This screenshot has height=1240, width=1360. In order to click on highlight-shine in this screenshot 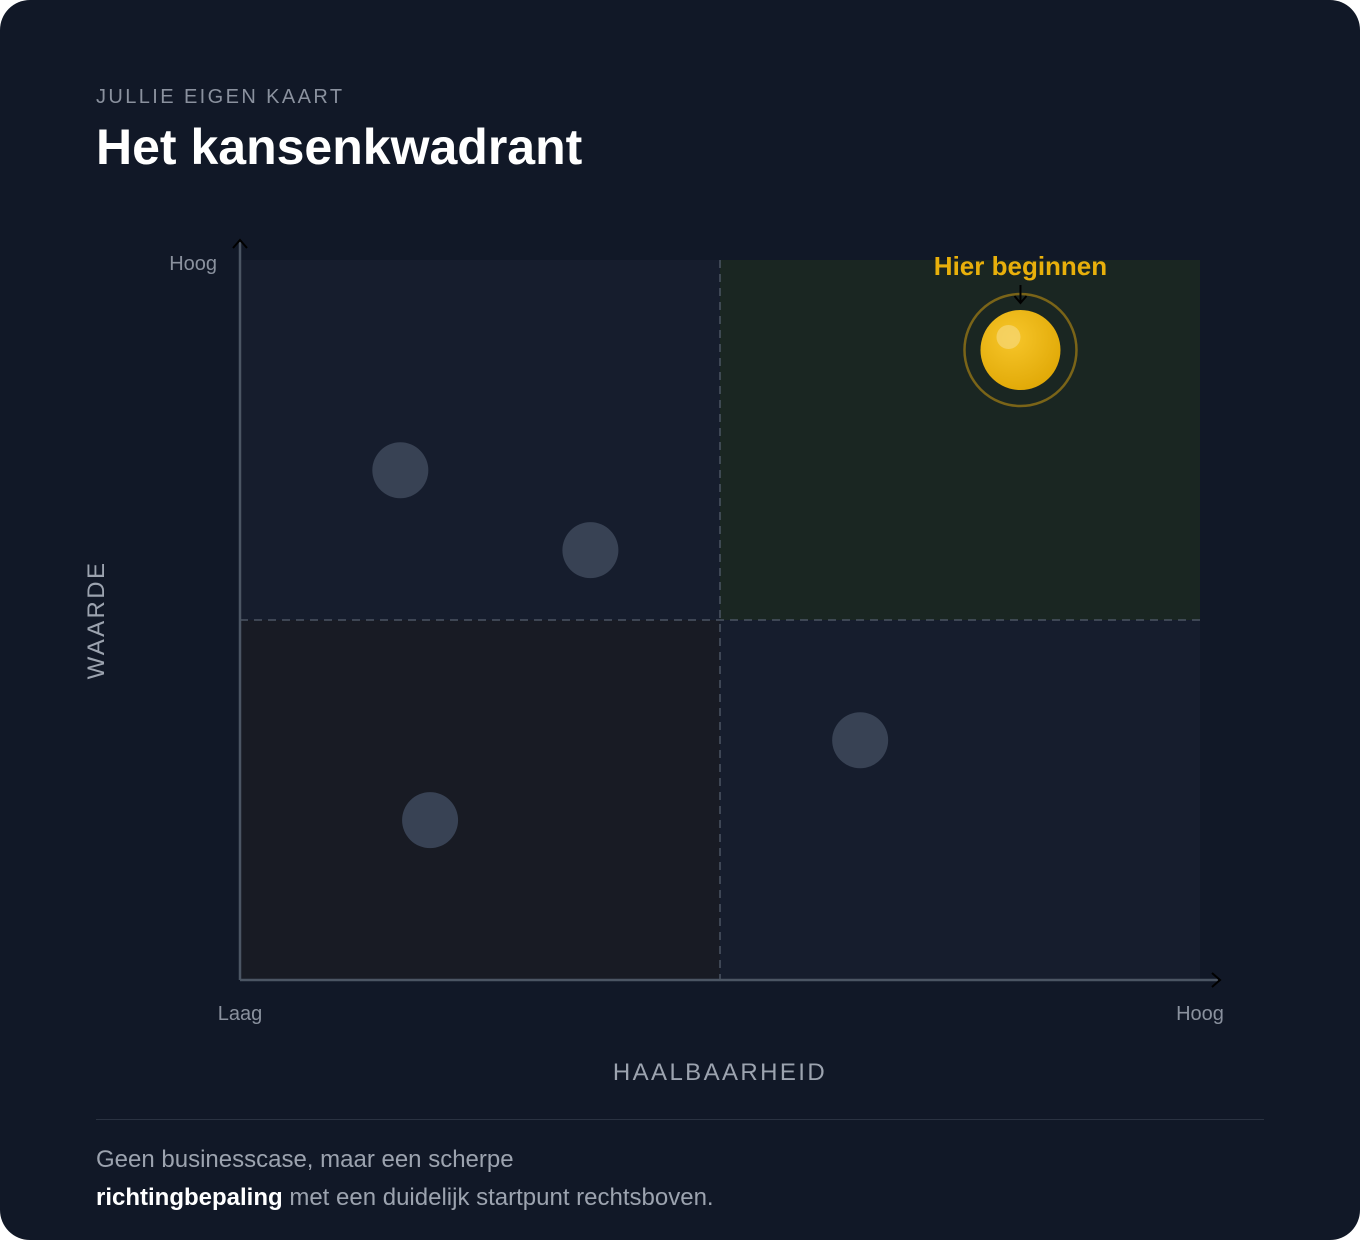, I will do `click(1008, 337)`.